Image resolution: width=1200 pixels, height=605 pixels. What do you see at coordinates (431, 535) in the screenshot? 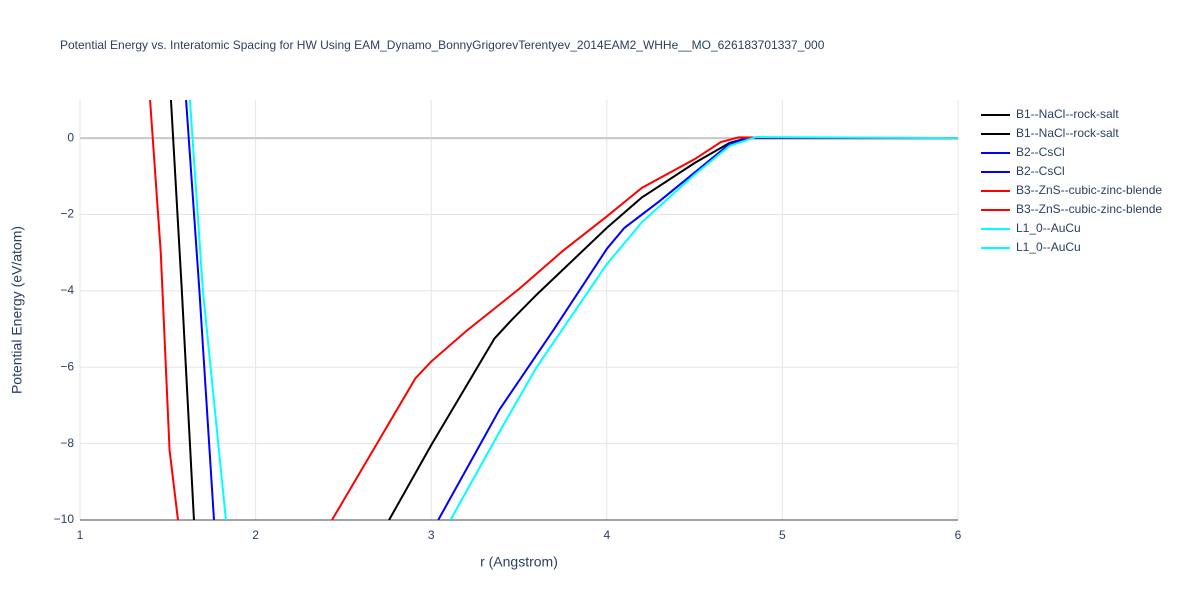
I see `x-tick-label: 3` at bounding box center [431, 535].